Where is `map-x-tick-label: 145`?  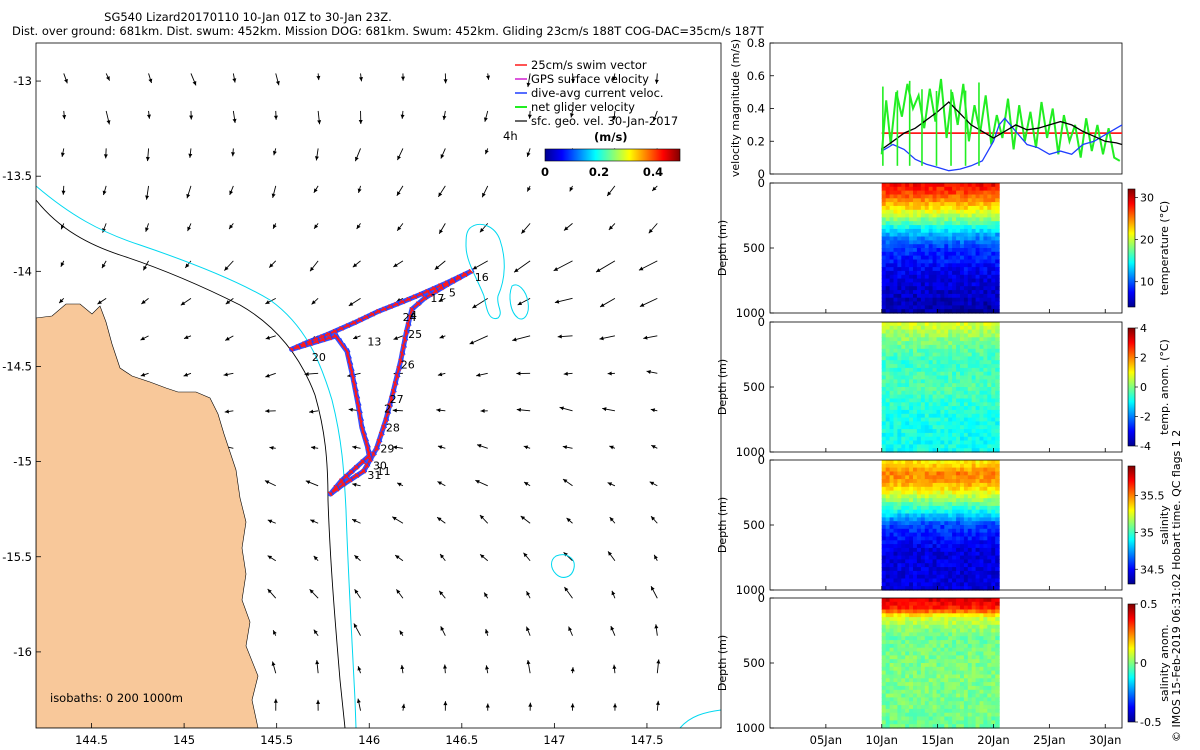
map-x-tick-label: 145 is located at coordinates (184, 740).